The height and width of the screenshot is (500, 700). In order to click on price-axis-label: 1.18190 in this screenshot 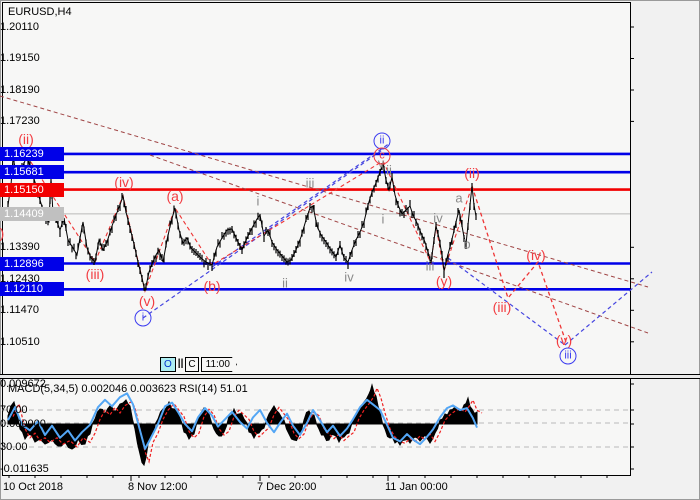, I will do `click(20, 90)`.